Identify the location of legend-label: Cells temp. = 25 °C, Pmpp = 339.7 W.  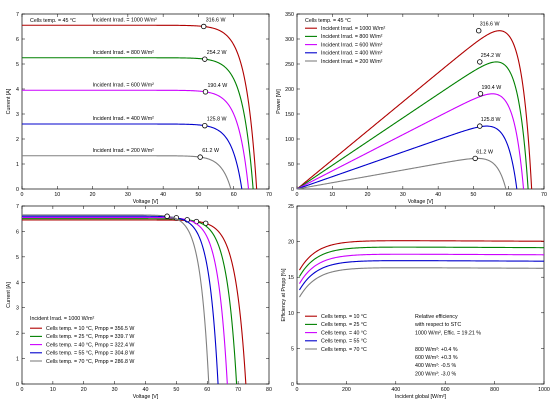
(90, 337).